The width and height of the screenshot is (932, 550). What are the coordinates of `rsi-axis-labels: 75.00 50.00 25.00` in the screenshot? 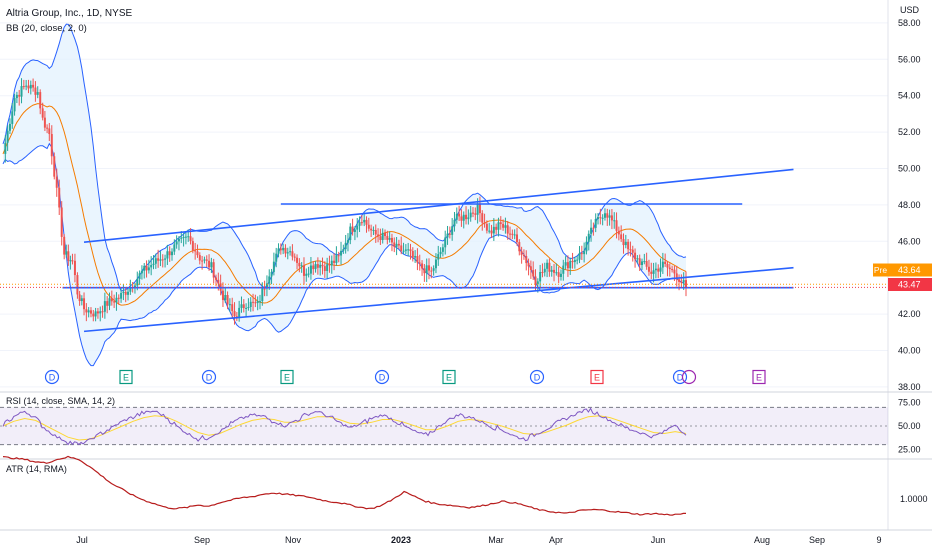 It's located at (909, 426).